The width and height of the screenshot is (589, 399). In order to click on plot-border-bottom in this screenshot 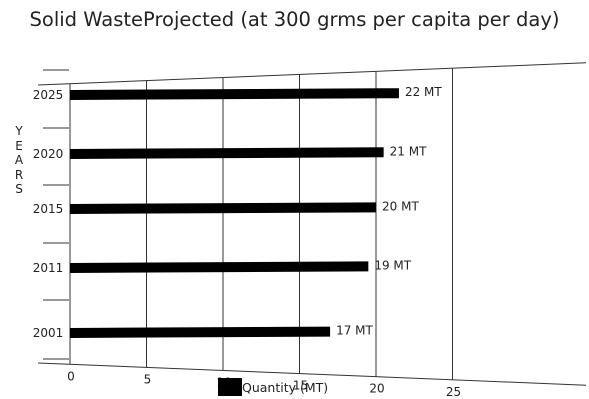, I will do `click(312, 374)`.